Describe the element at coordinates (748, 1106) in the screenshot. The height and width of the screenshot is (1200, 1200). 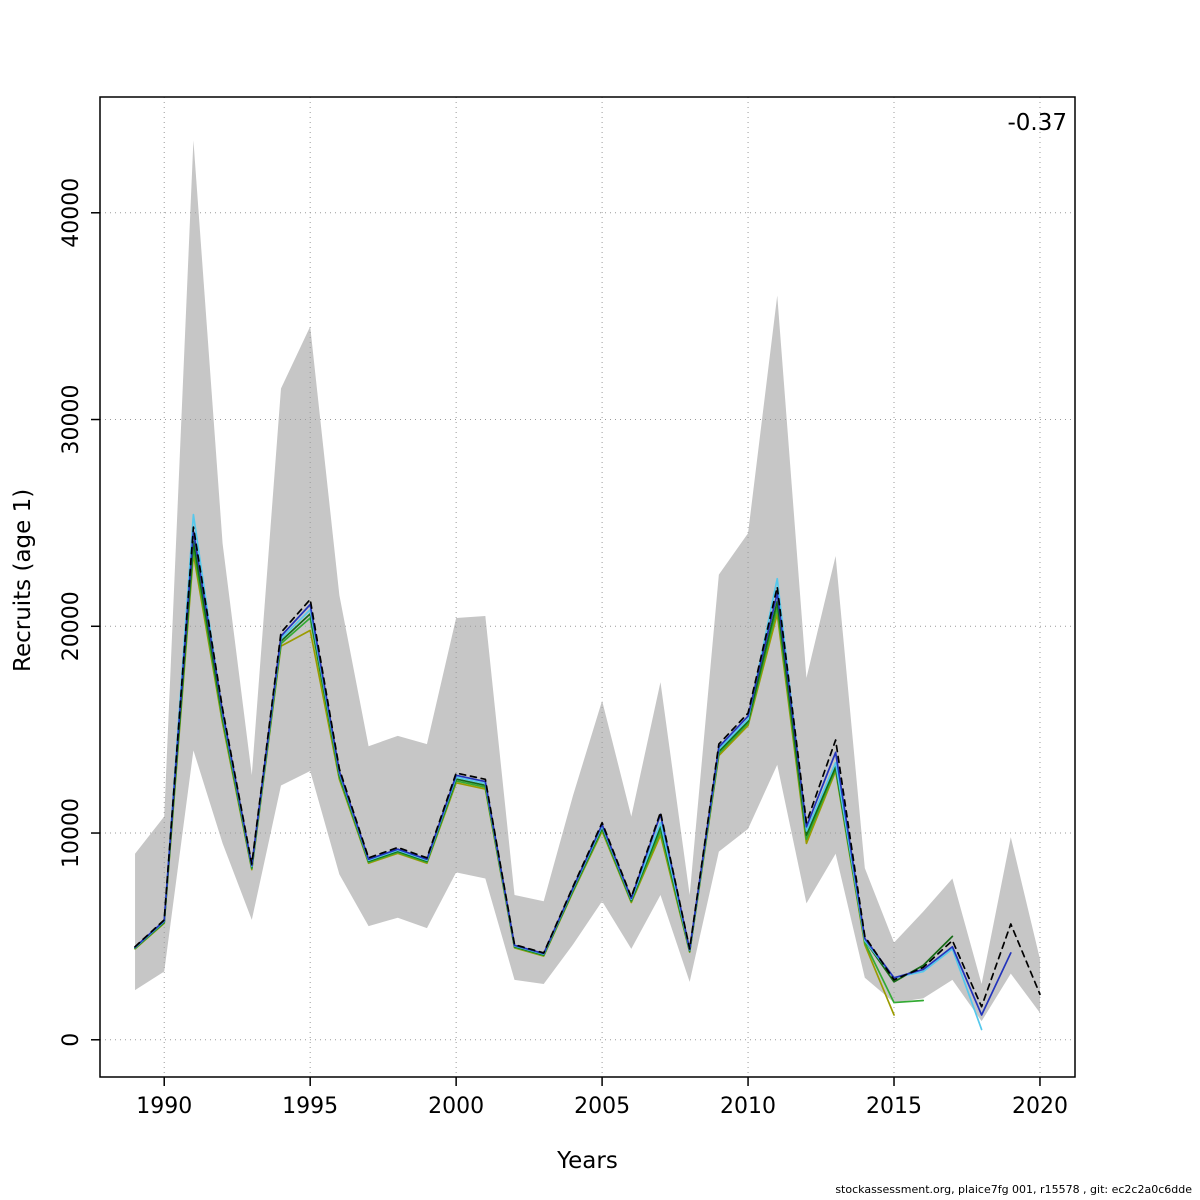
I see `x-tick-label: 2010` at that location.